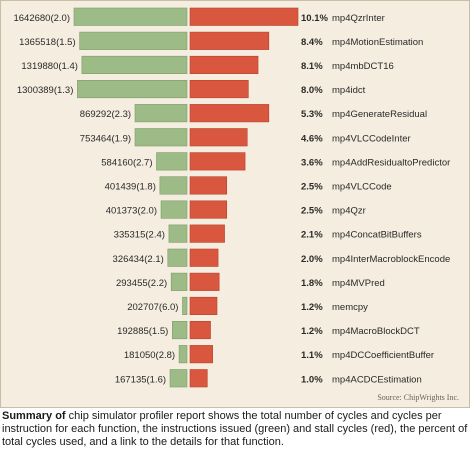 The height and width of the screenshot is (455, 474). I want to click on percent-label: 3.6%, so click(312, 162).